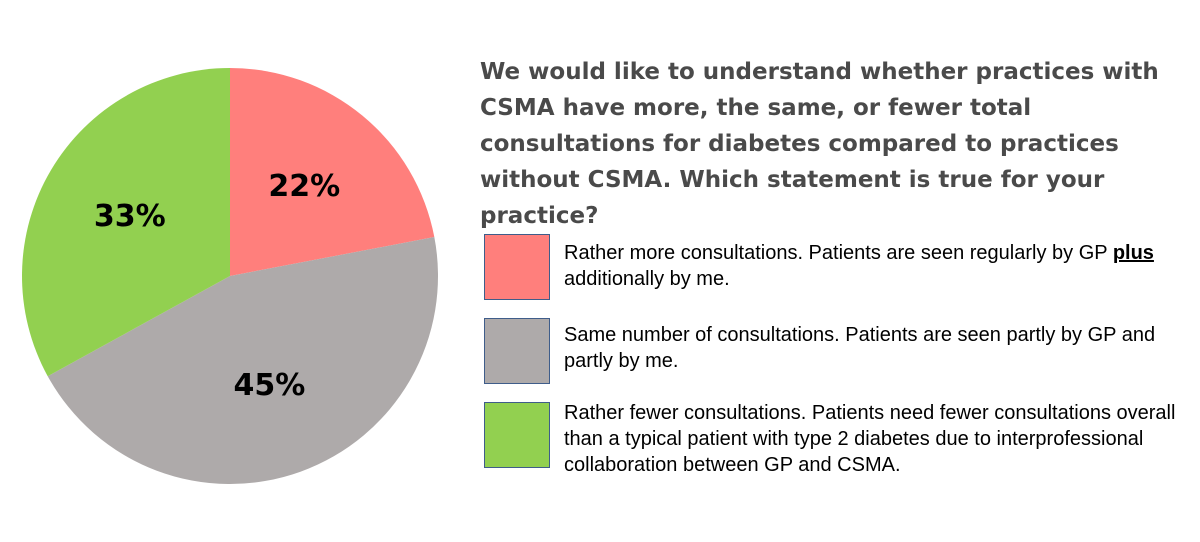 The width and height of the screenshot is (1200, 542). I want to click on pie-slice-fewer, so click(126, 222).